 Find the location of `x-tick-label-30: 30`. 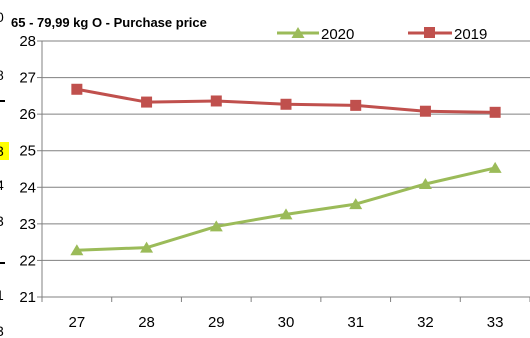

x-tick-label-30: 30 is located at coordinates (286, 322).